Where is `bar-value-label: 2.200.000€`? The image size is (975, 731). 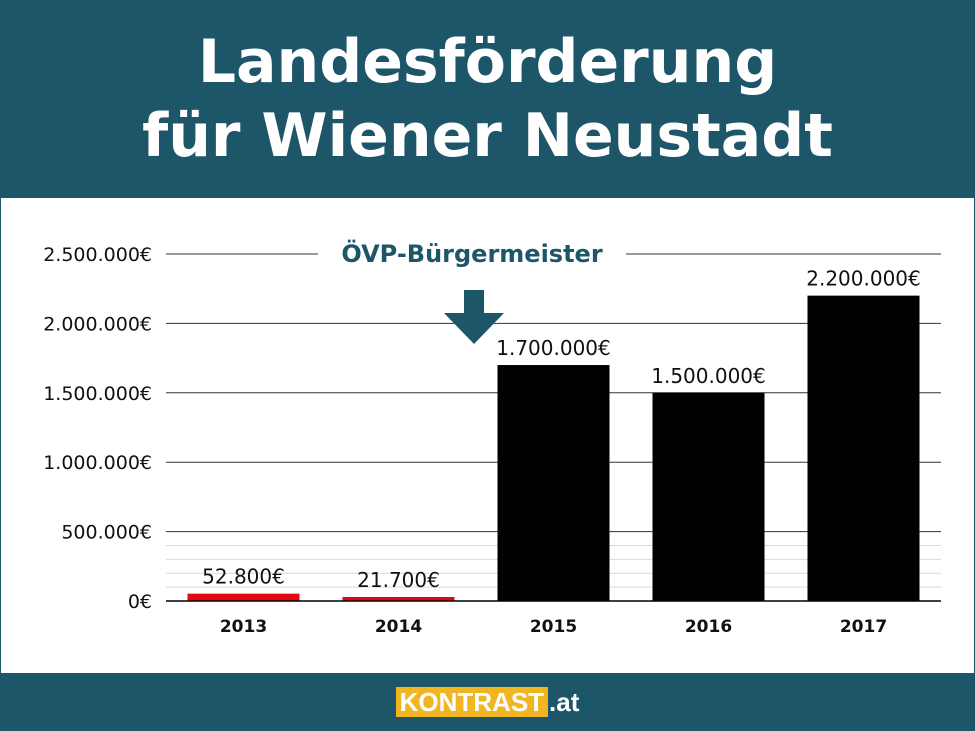 bar-value-label: 2.200.000€ is located at coordinates (863, 279).